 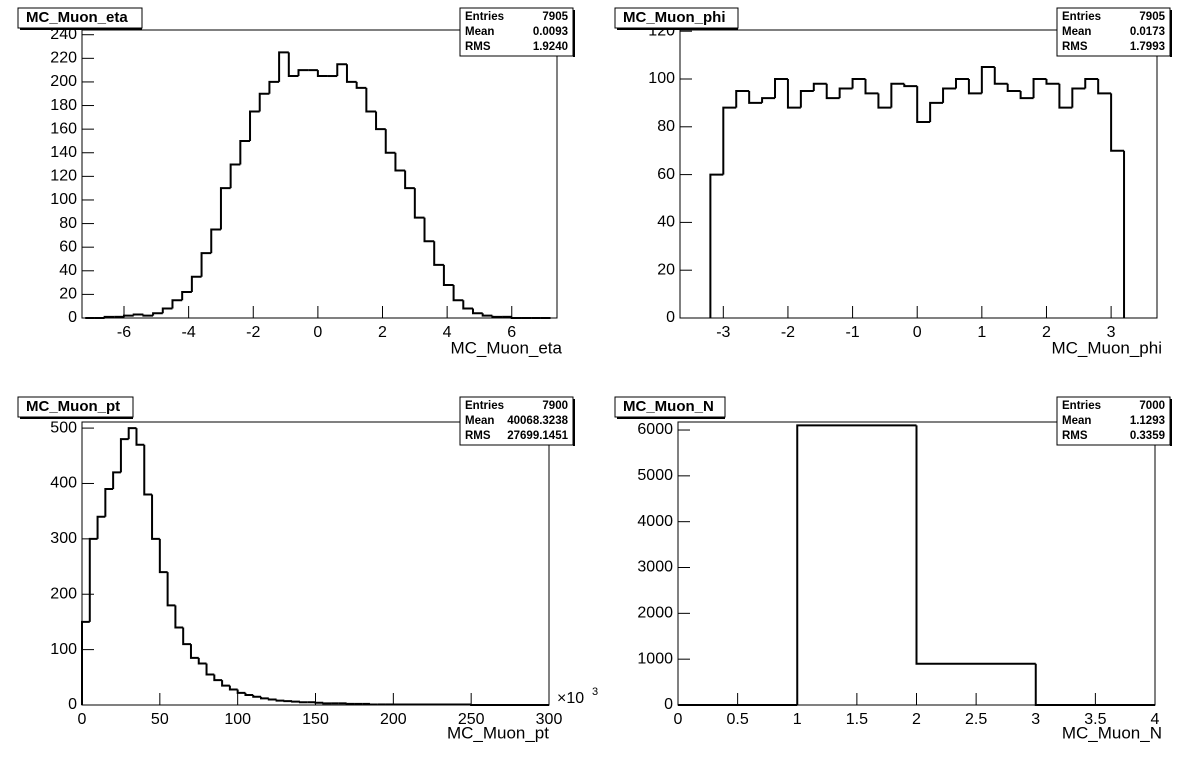 What do you see at coordinates (1152, 406) in the screenshot?
I see `stats-value: 7000` at bounding box center [1152, 406].